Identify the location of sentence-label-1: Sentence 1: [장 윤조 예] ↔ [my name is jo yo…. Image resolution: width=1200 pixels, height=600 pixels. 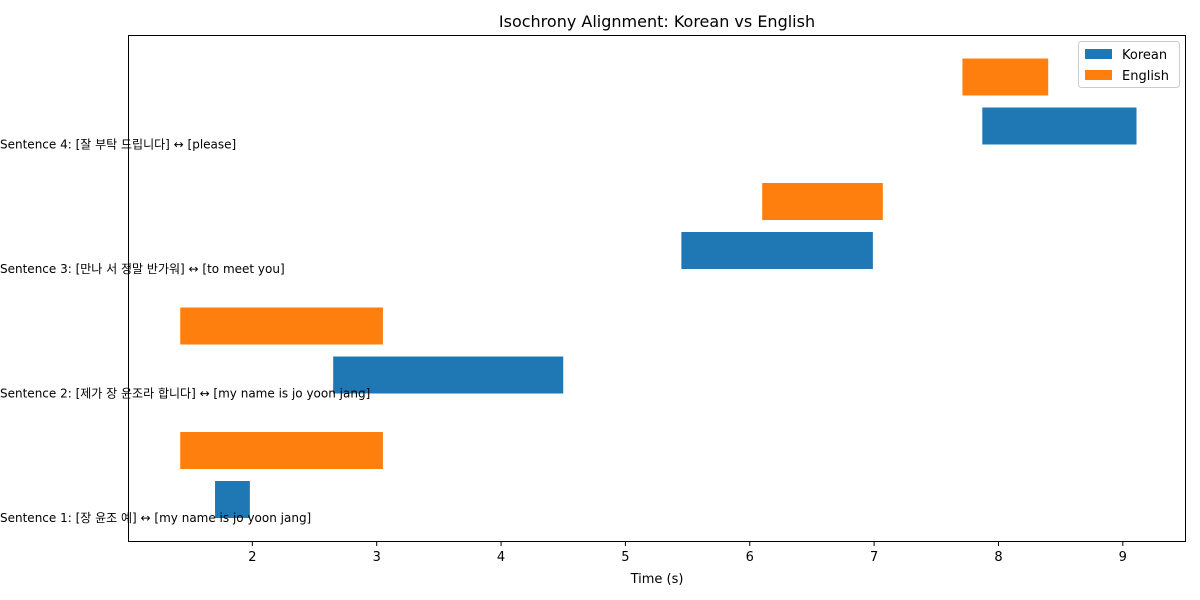
(155, 518).